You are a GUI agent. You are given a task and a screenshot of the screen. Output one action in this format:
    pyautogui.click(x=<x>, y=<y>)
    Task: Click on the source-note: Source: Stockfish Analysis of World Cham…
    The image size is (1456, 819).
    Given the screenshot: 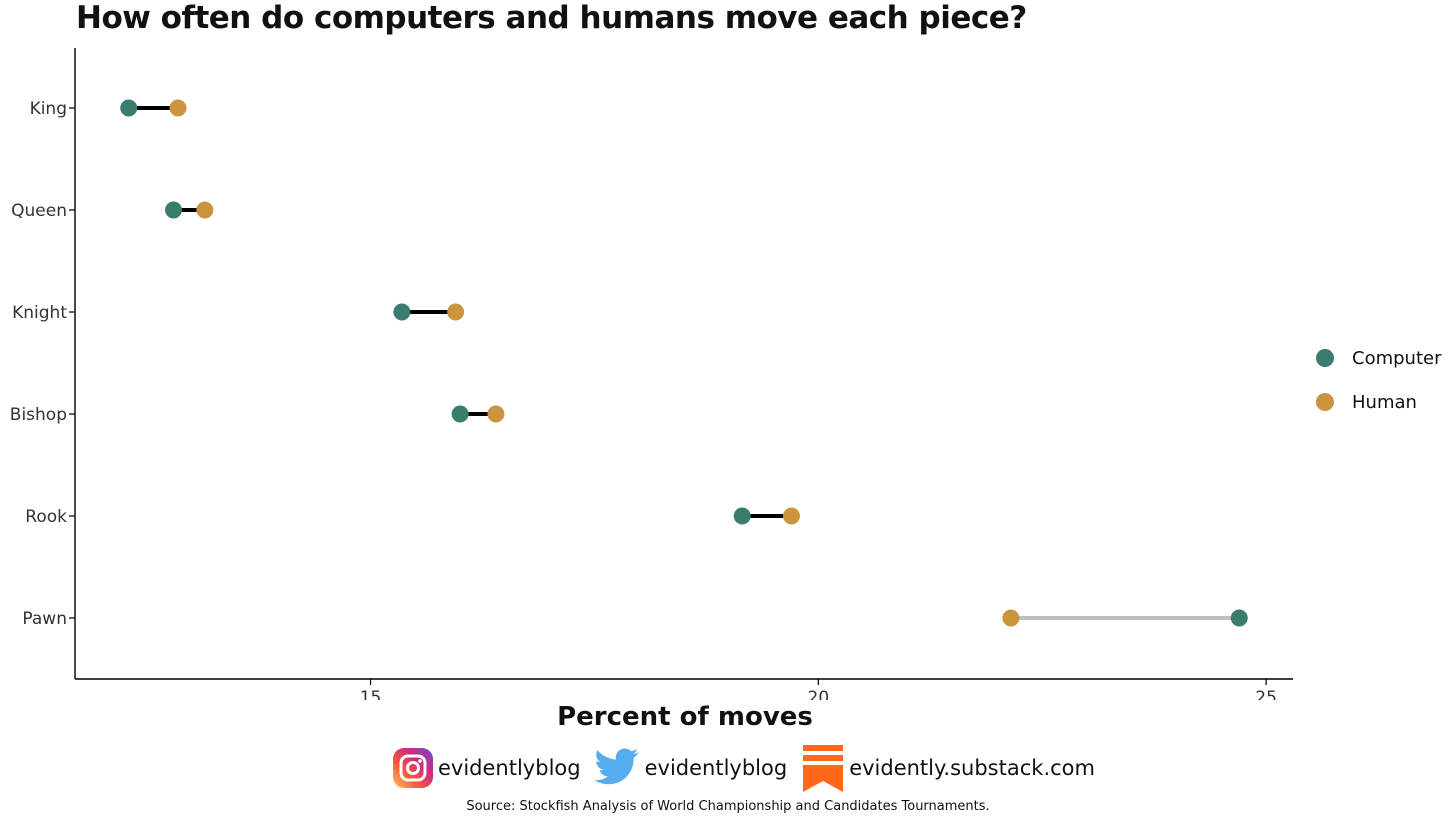 What is the action you would take?
    pyautogui.click(x=728, y=806)
    